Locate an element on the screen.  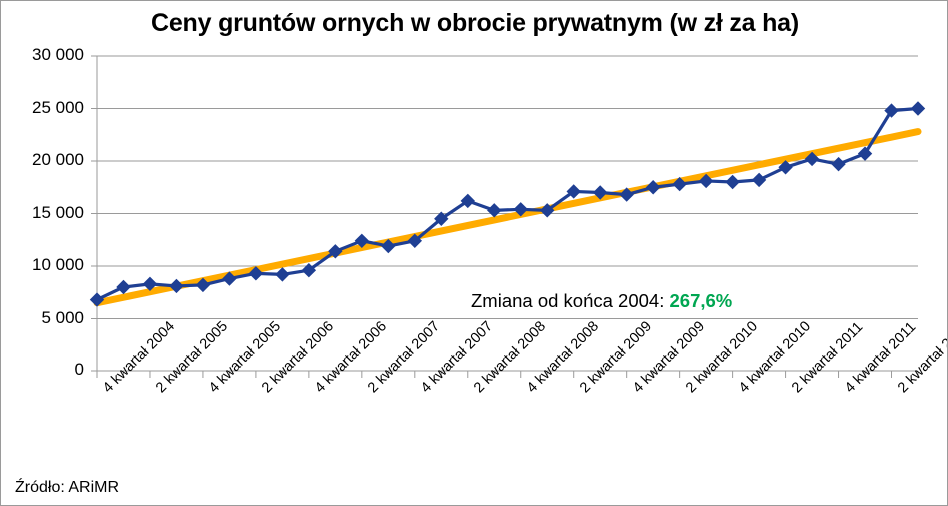
change-annotation-label: Zmiana od końca 2004: is located at coordinates (570, 300).